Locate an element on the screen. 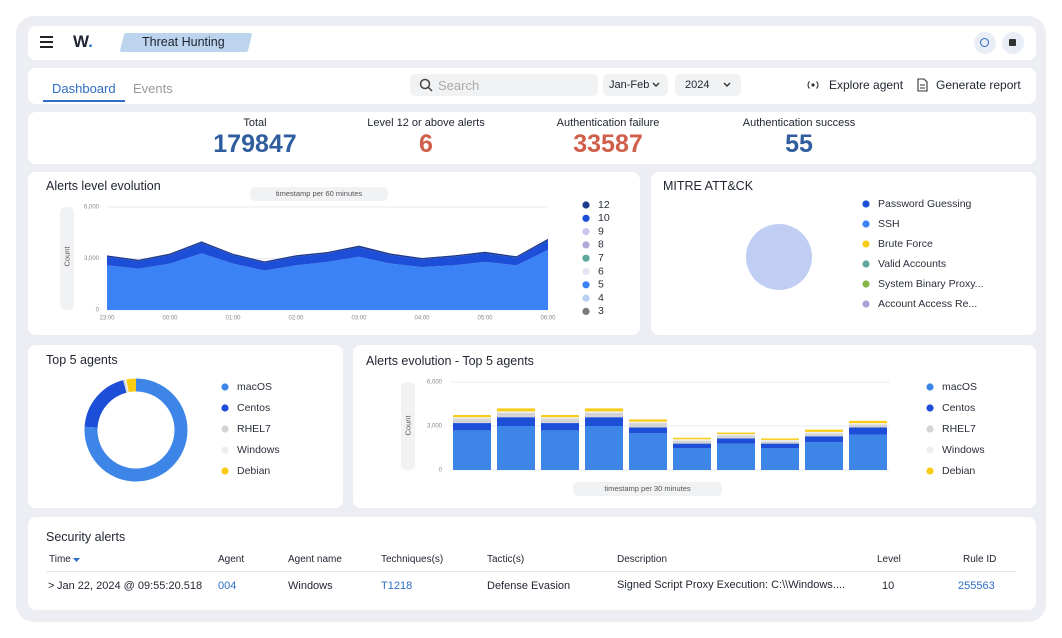 The width and height of the screenshot is (1062, 638). explore-agent: Explore agent is located at coordinates (866, 85).